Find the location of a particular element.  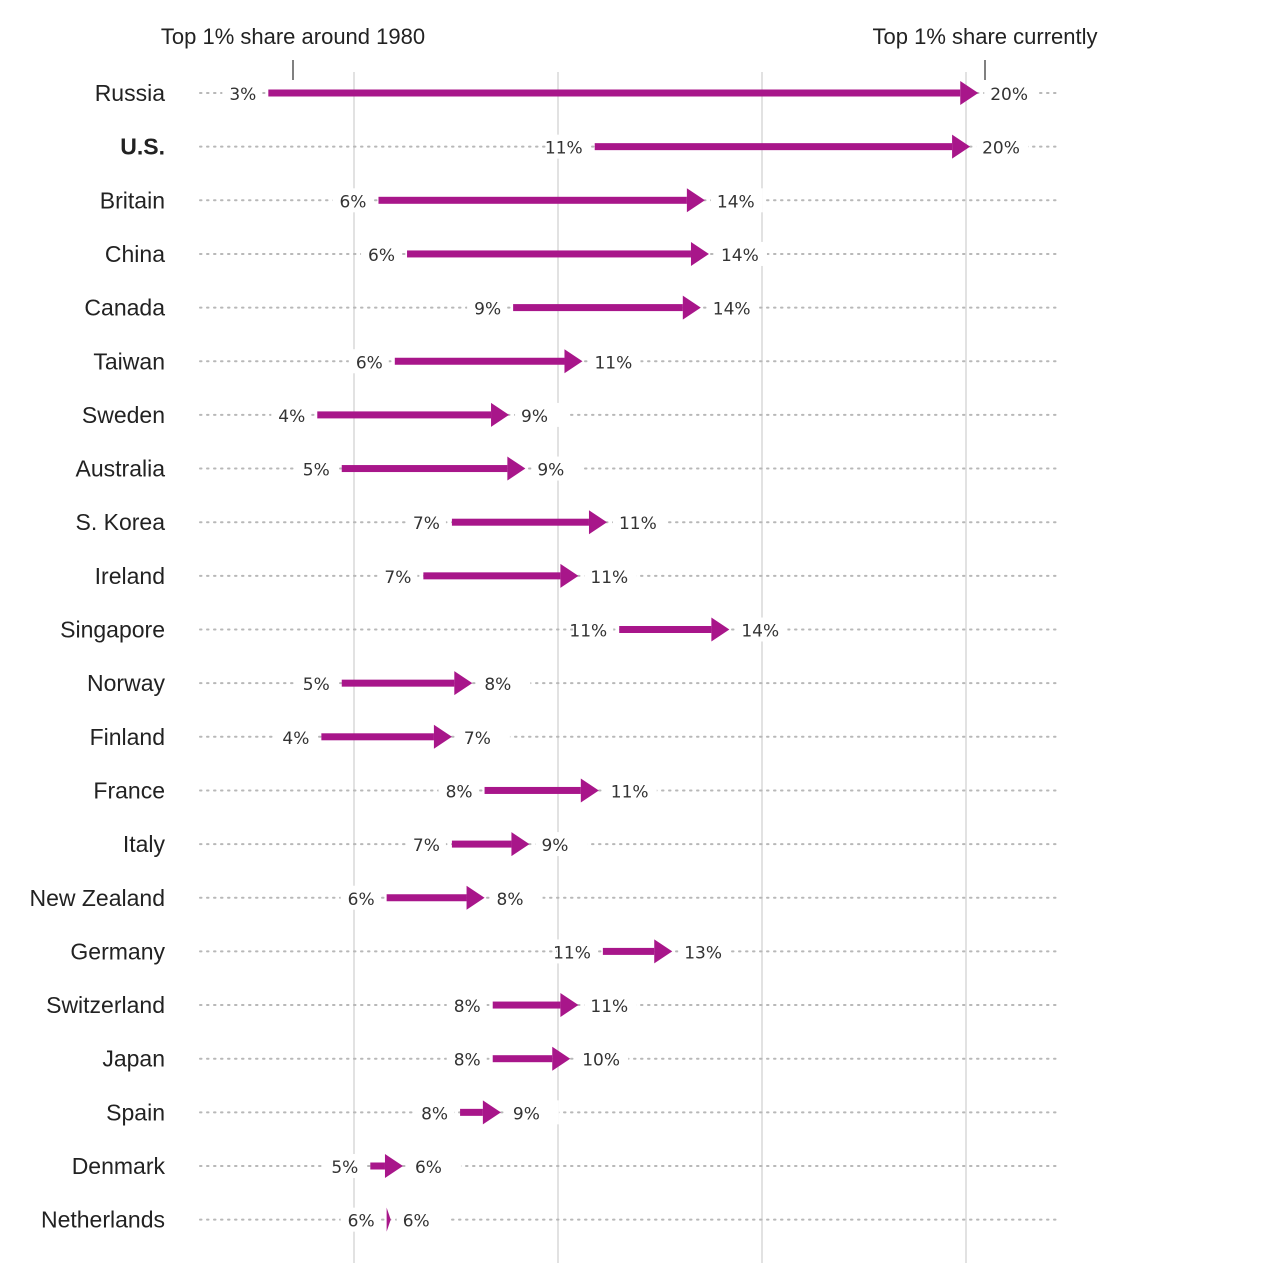

chart-row: New Zealand 6% 8% is located at coordinates (543, 898).